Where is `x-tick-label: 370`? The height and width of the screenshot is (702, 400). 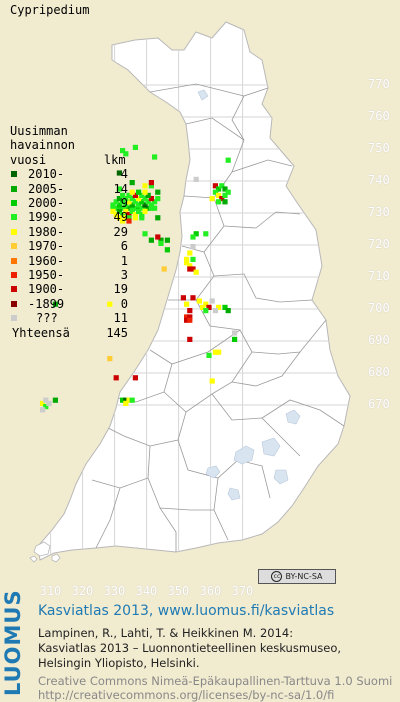
x-tick-label: 370 is located at coordinates (242, 591).